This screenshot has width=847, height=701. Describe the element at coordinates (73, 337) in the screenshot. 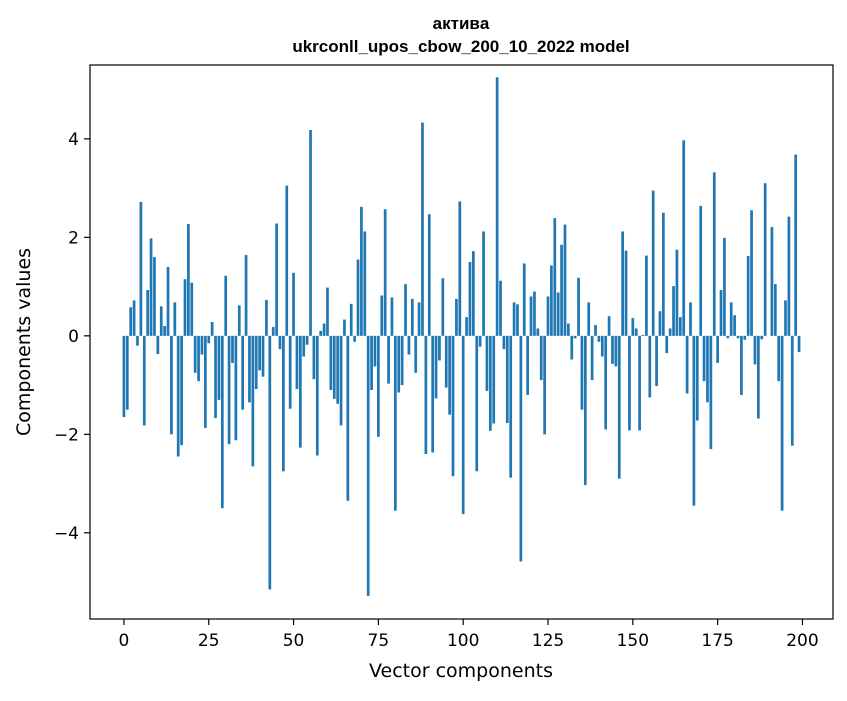

I see `y-tick-label: 0` at that location.